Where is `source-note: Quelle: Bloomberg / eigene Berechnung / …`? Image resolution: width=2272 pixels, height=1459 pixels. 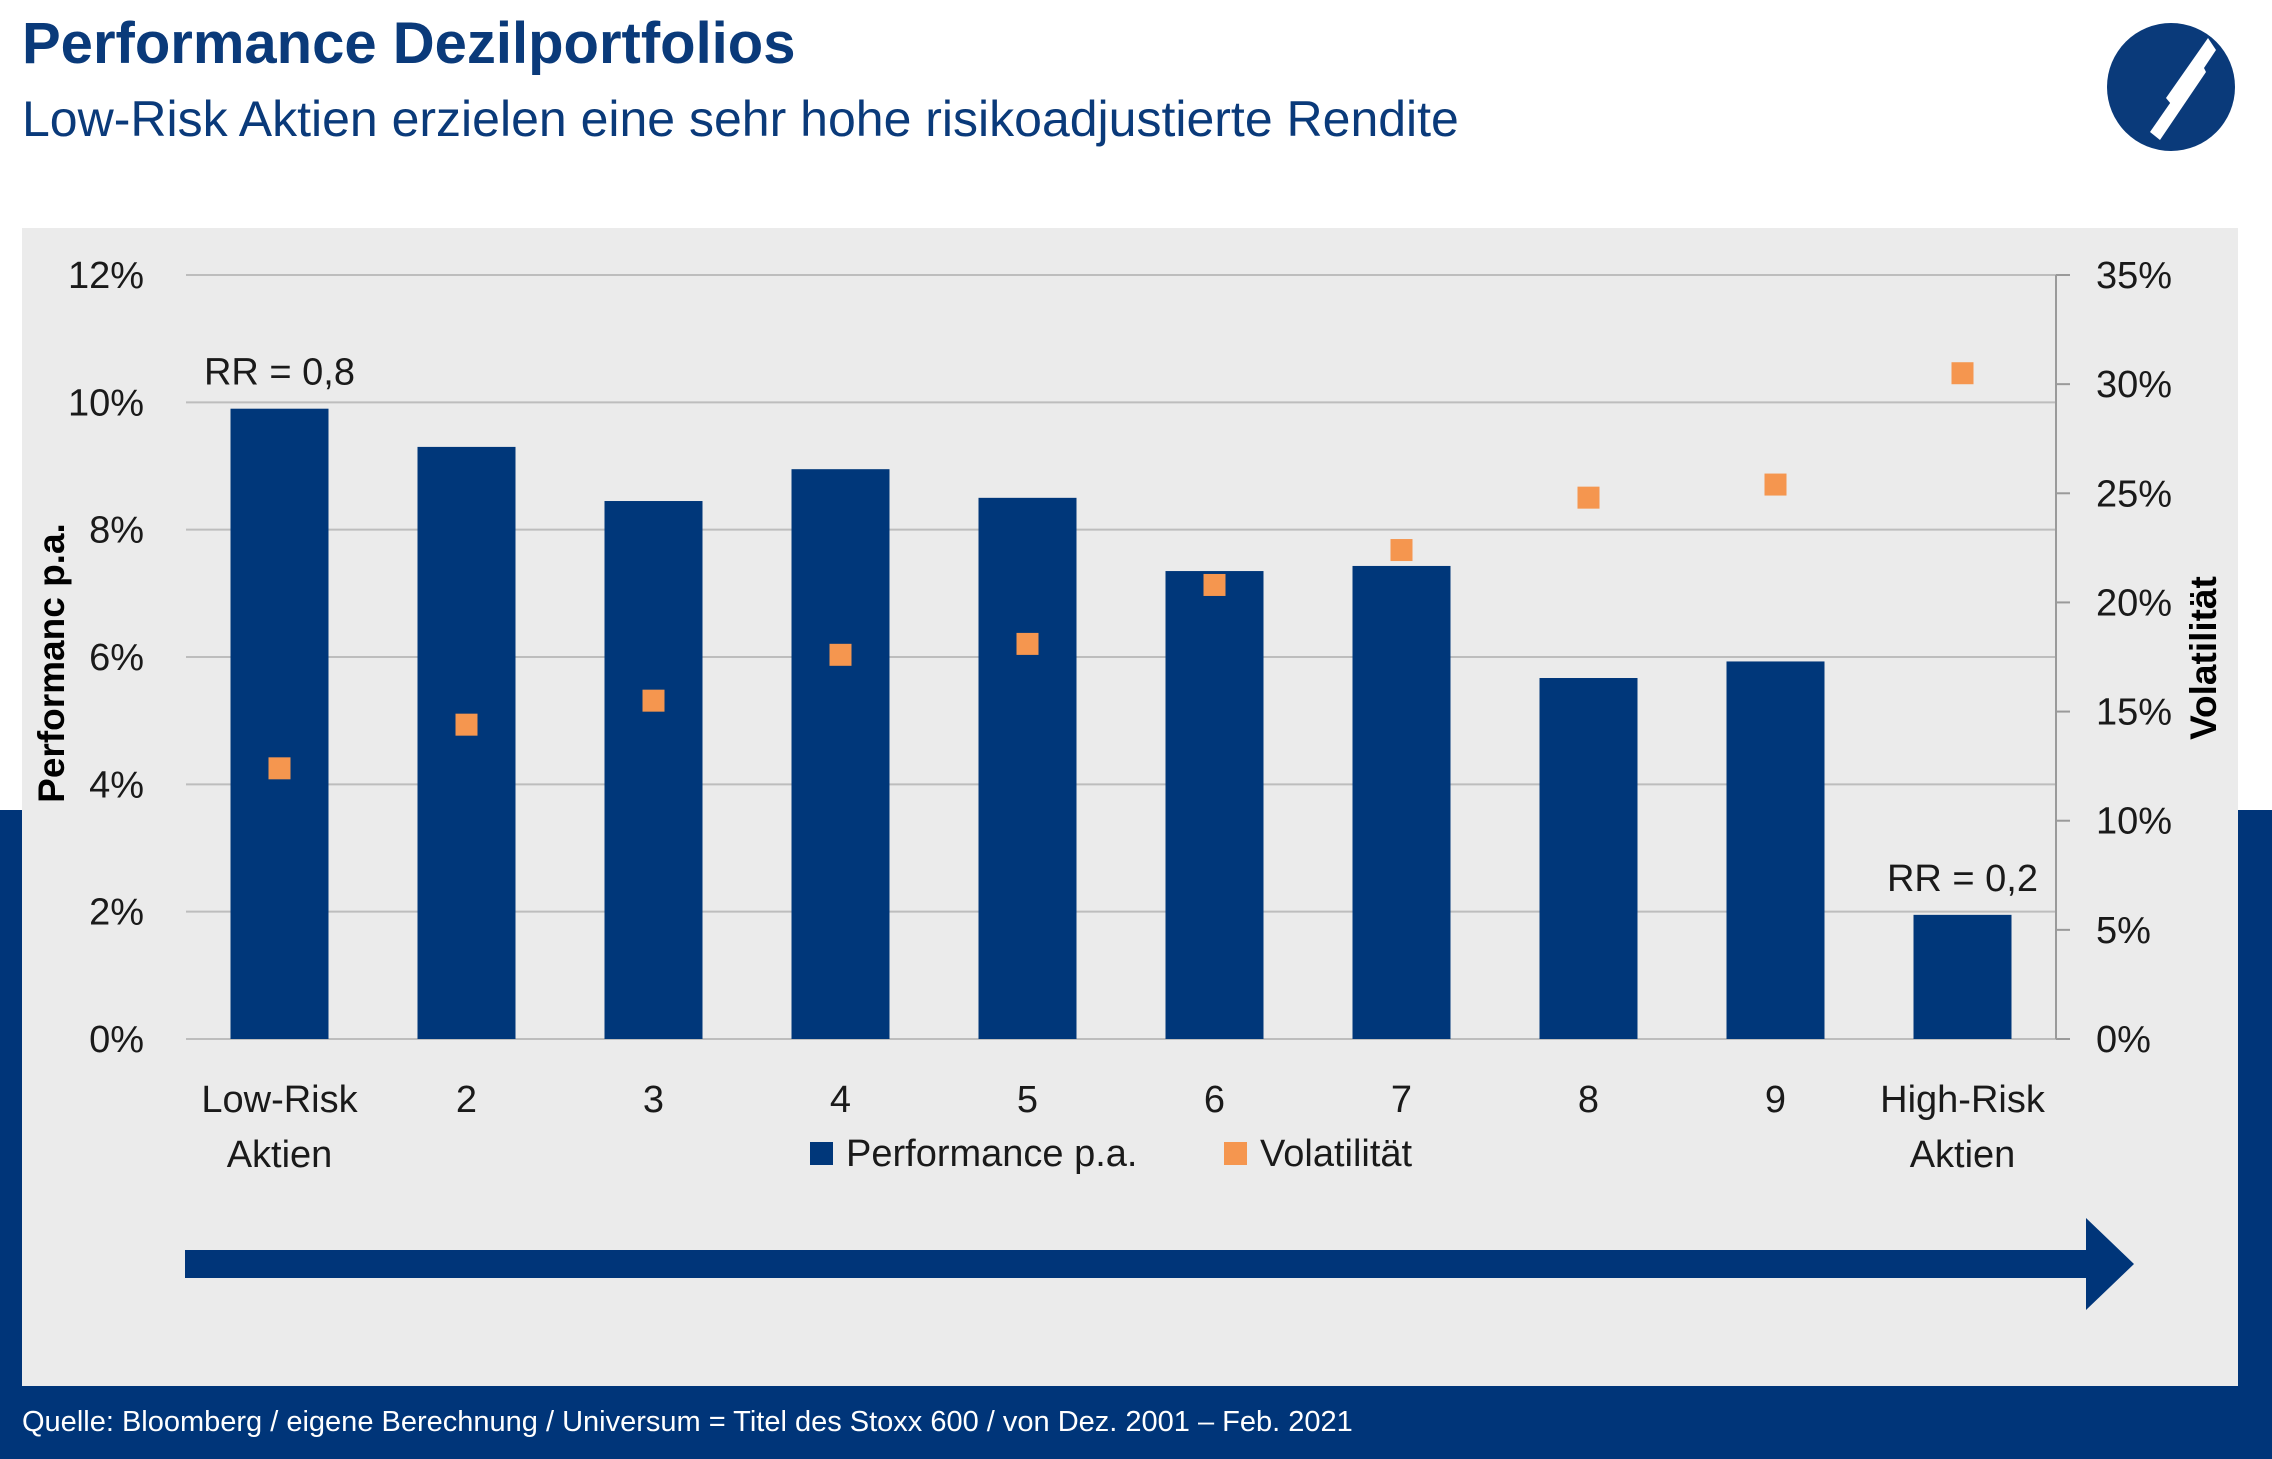
source-note: Quelle: Bloomberg / eigene Berechnung / … is located at coordinates (687, 1422).